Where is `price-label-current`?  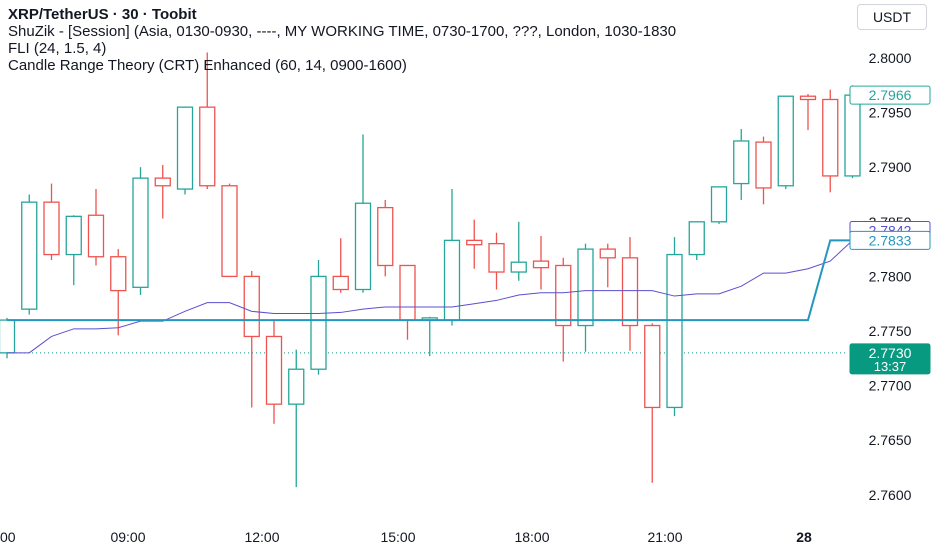
price-label-current is located at coordinates (890, 359).